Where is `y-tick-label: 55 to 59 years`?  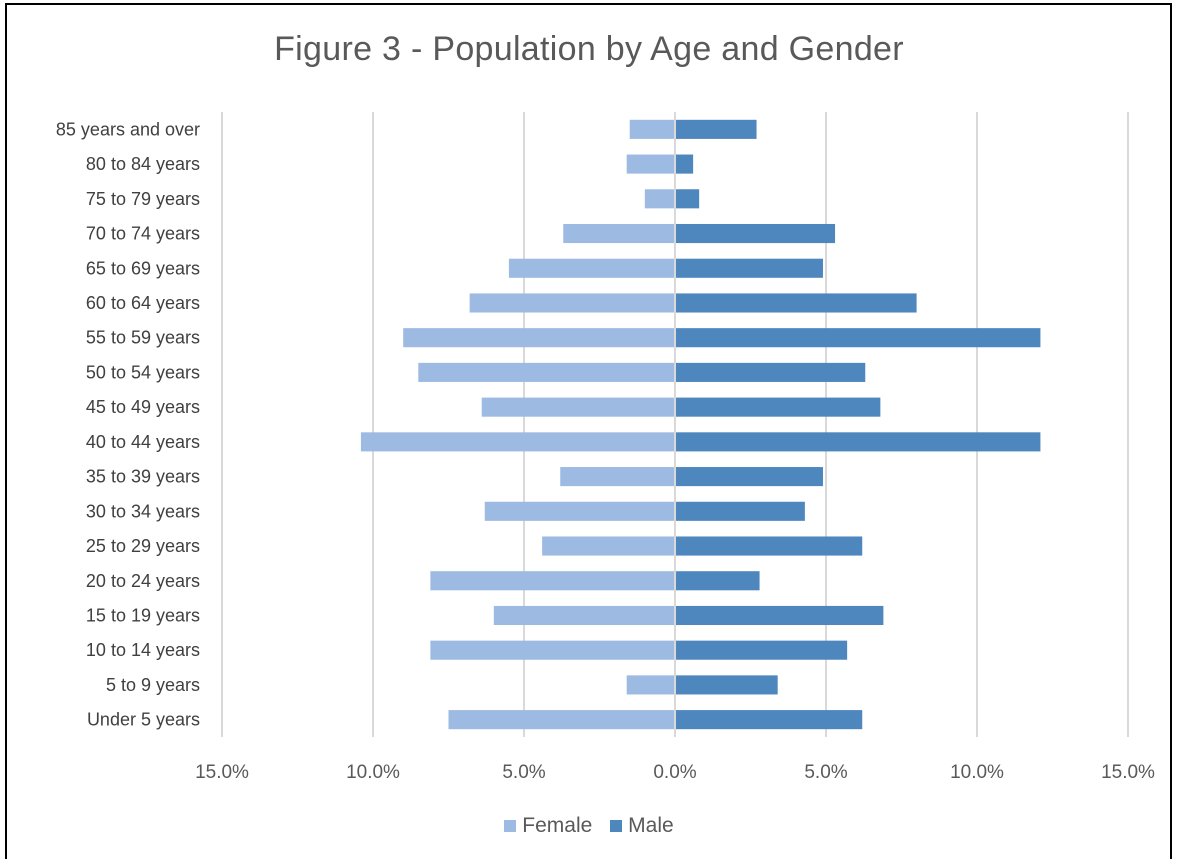 y-tick-label: 55 to 59 years is located at coordinates (143, 338).